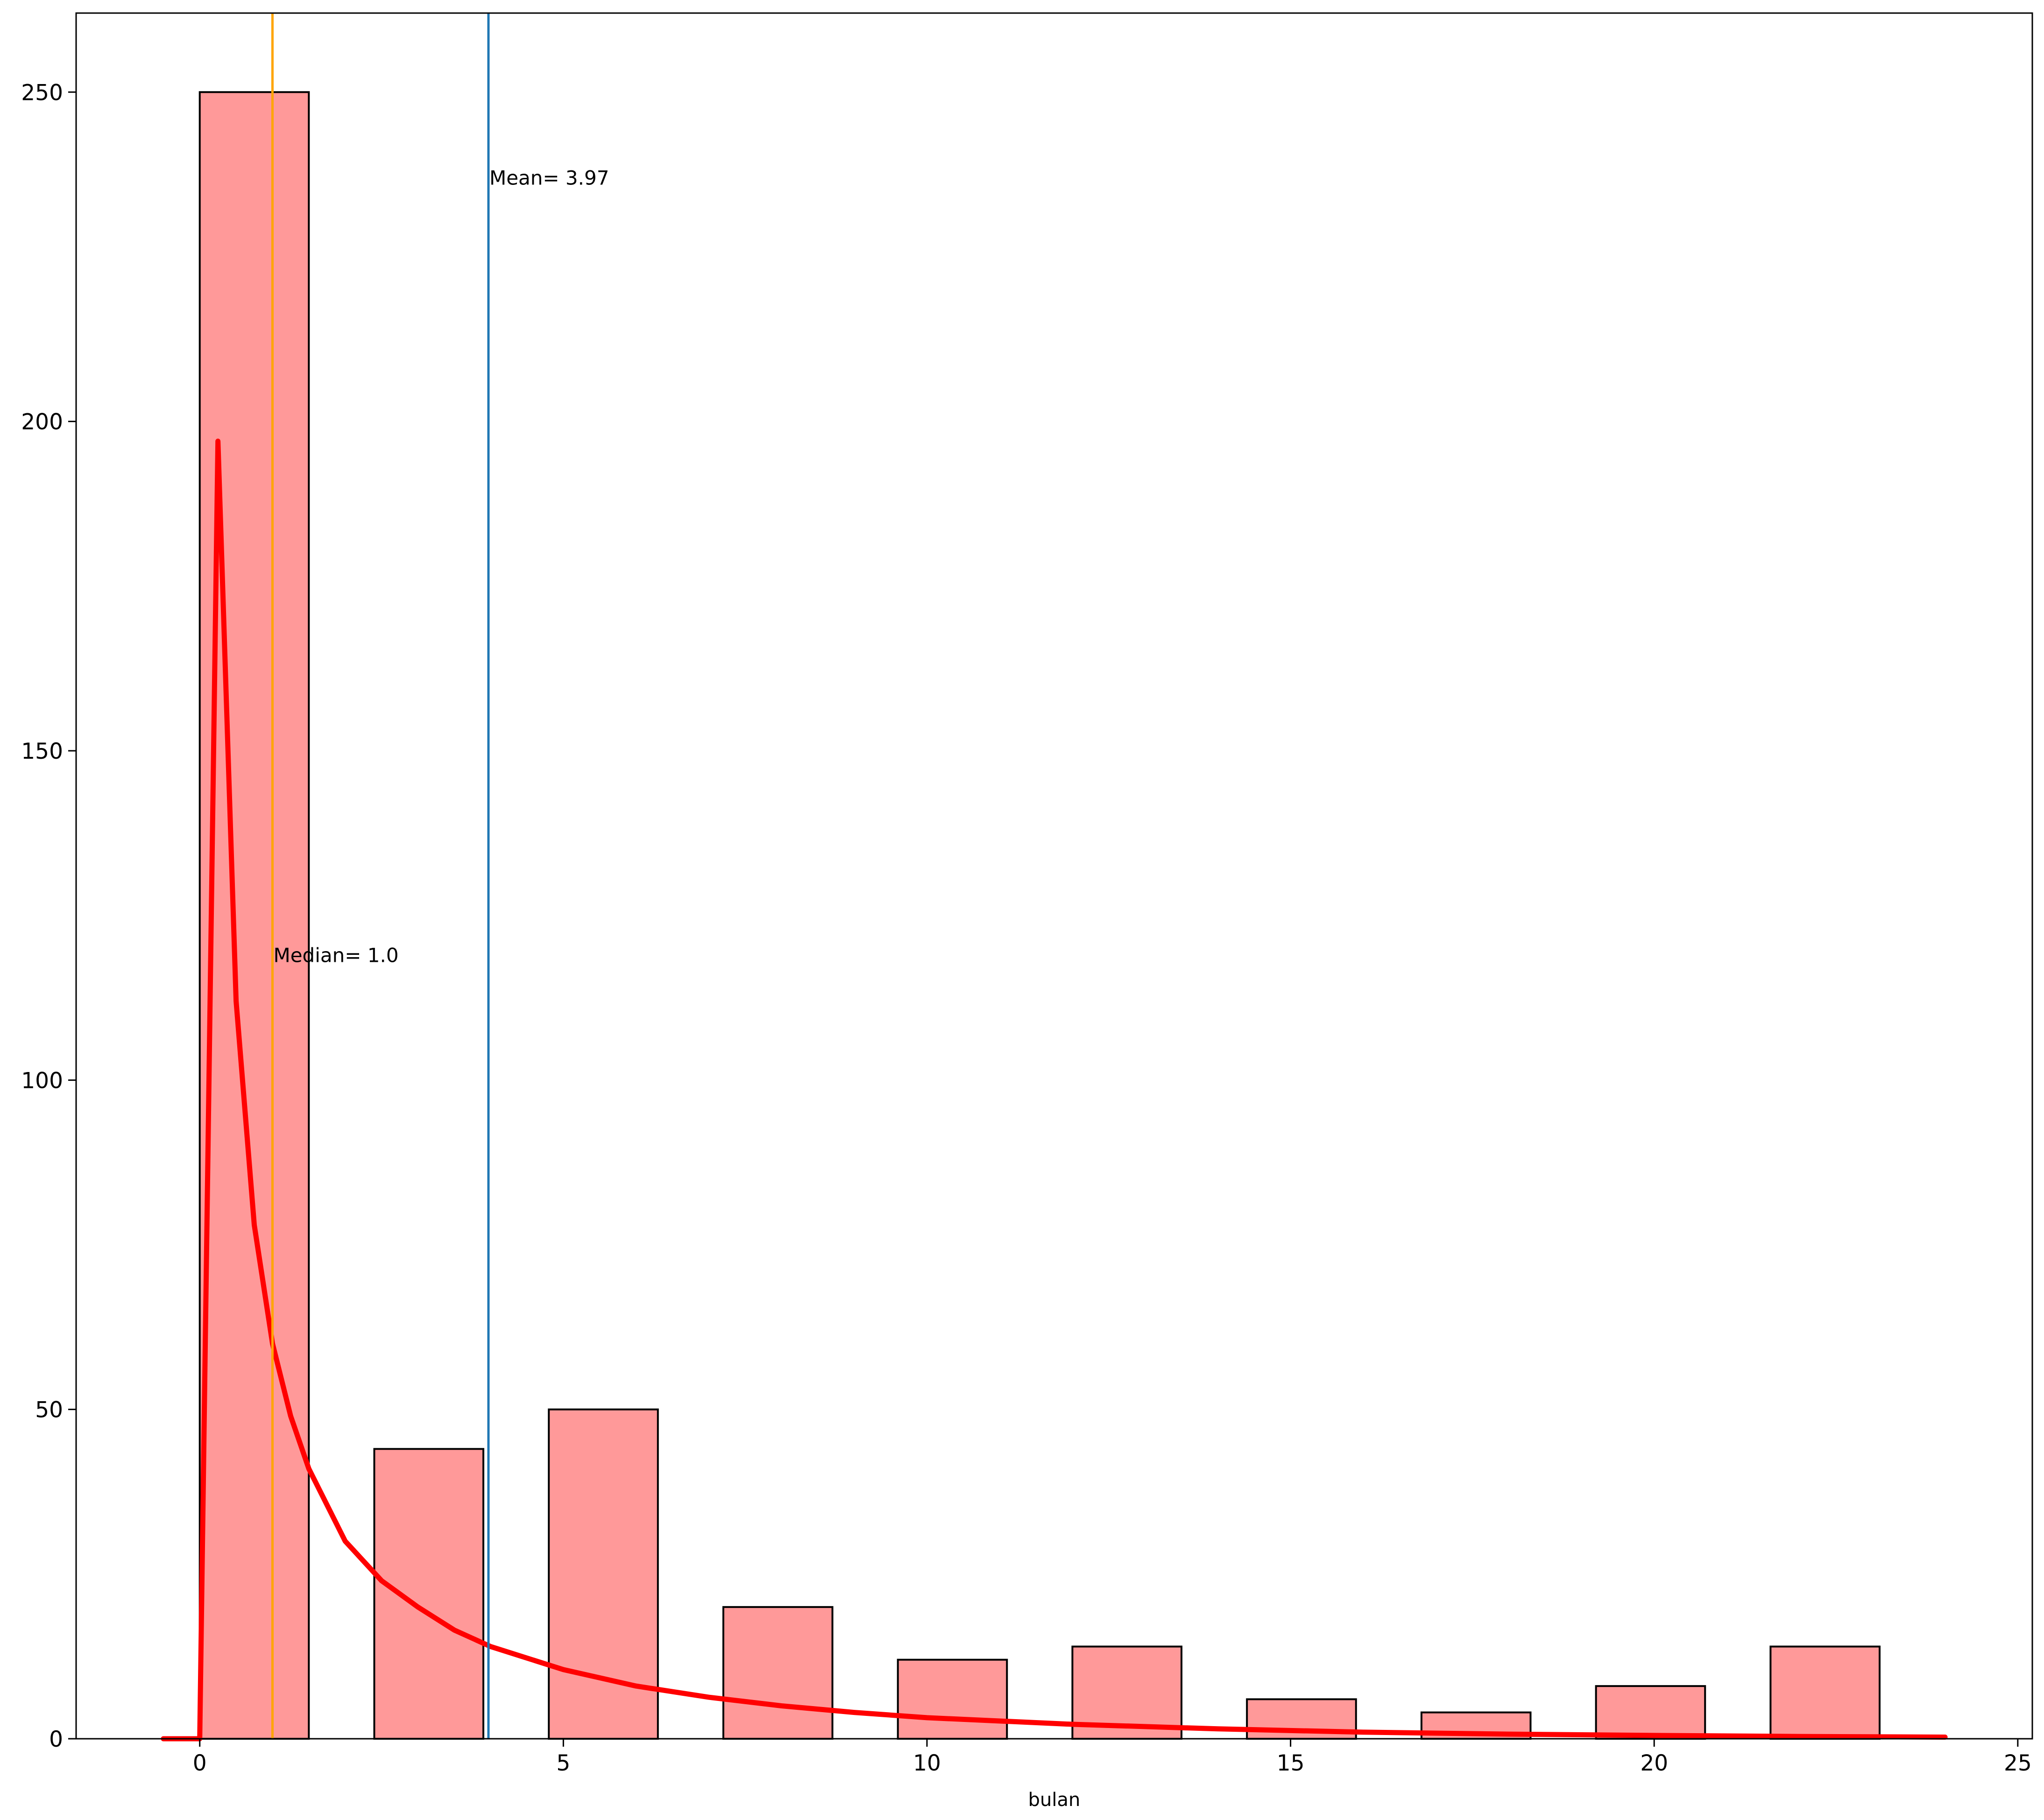 The height and width of the screenshot is (1820, 2044). I want to click on y-axis-ticks: 0 50 100 150 200 250, so click(48, 916).